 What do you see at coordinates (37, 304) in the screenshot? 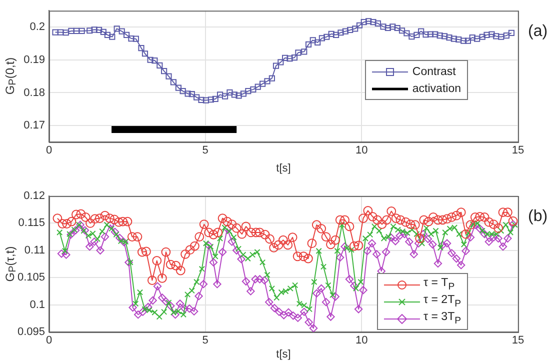
I see `y-tick-label: 0.1` at bounding box center [37, 304].